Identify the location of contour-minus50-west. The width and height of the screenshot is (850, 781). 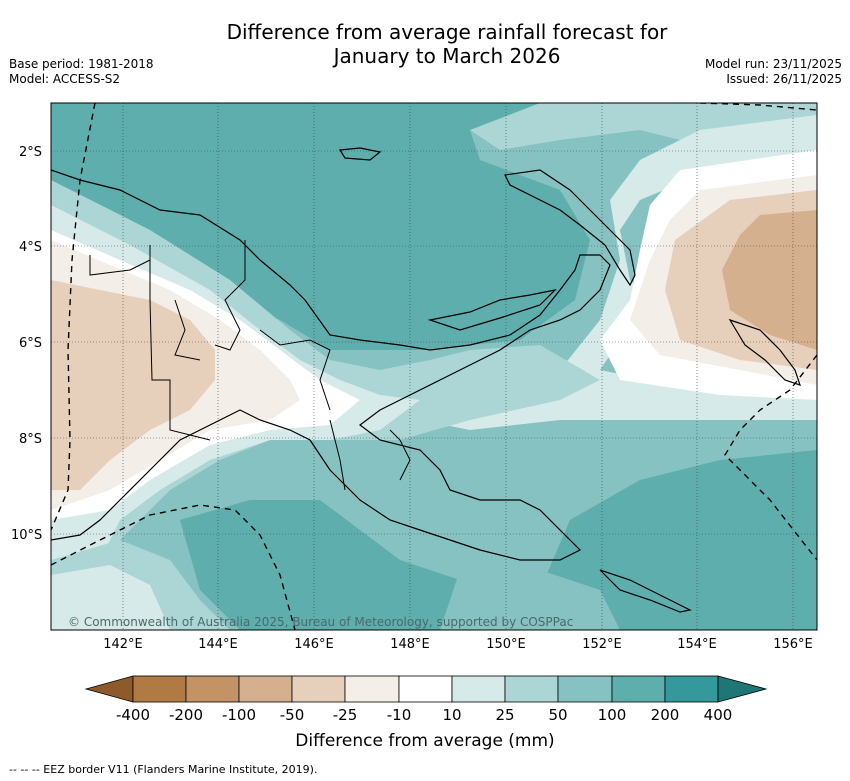
(133, 385).